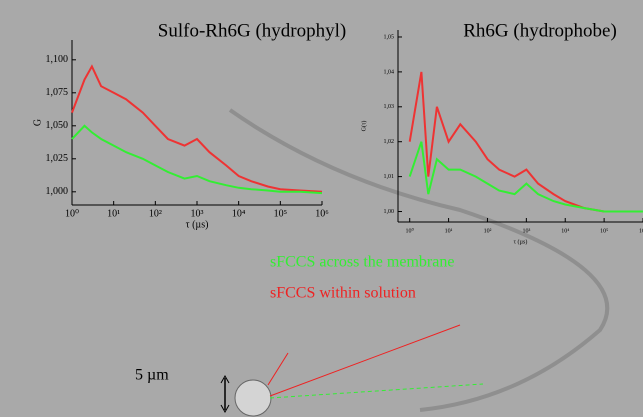  Describe the element at coordinates (152, 375) in the screenshot. I see `scale-bar-label: 5 µm` at that location.